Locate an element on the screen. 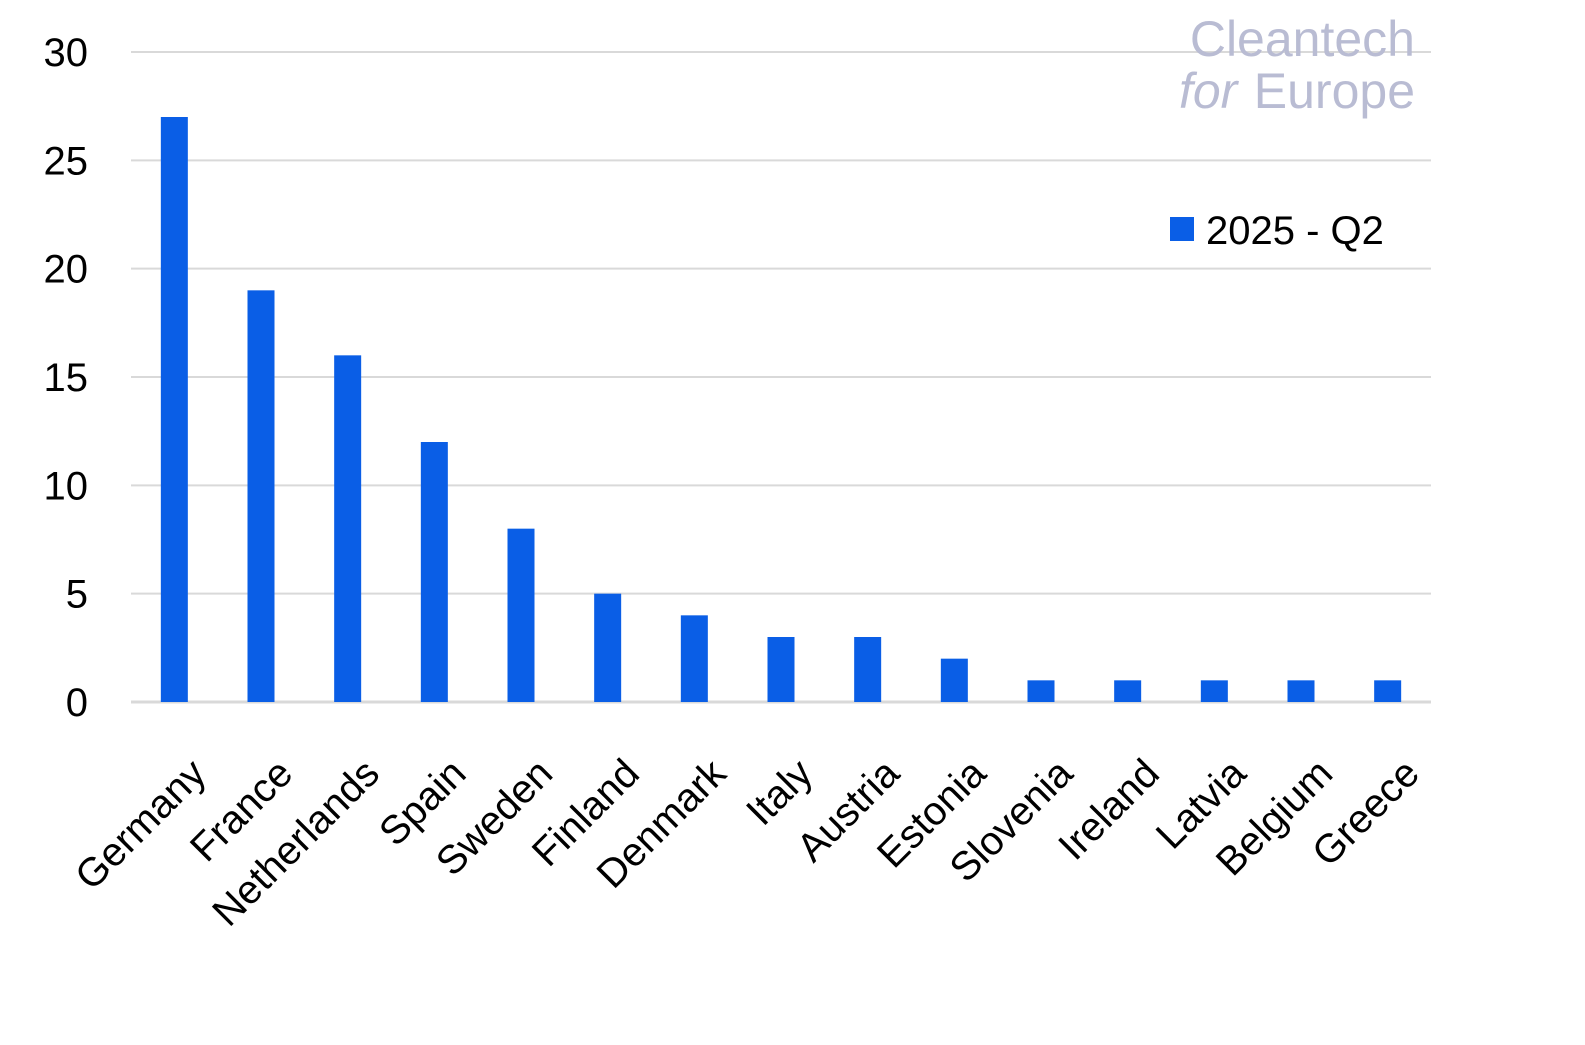 The width and height of the screenshot is (1585, 1045). y-tick-label: 10 is located at coordinates (66, 486).